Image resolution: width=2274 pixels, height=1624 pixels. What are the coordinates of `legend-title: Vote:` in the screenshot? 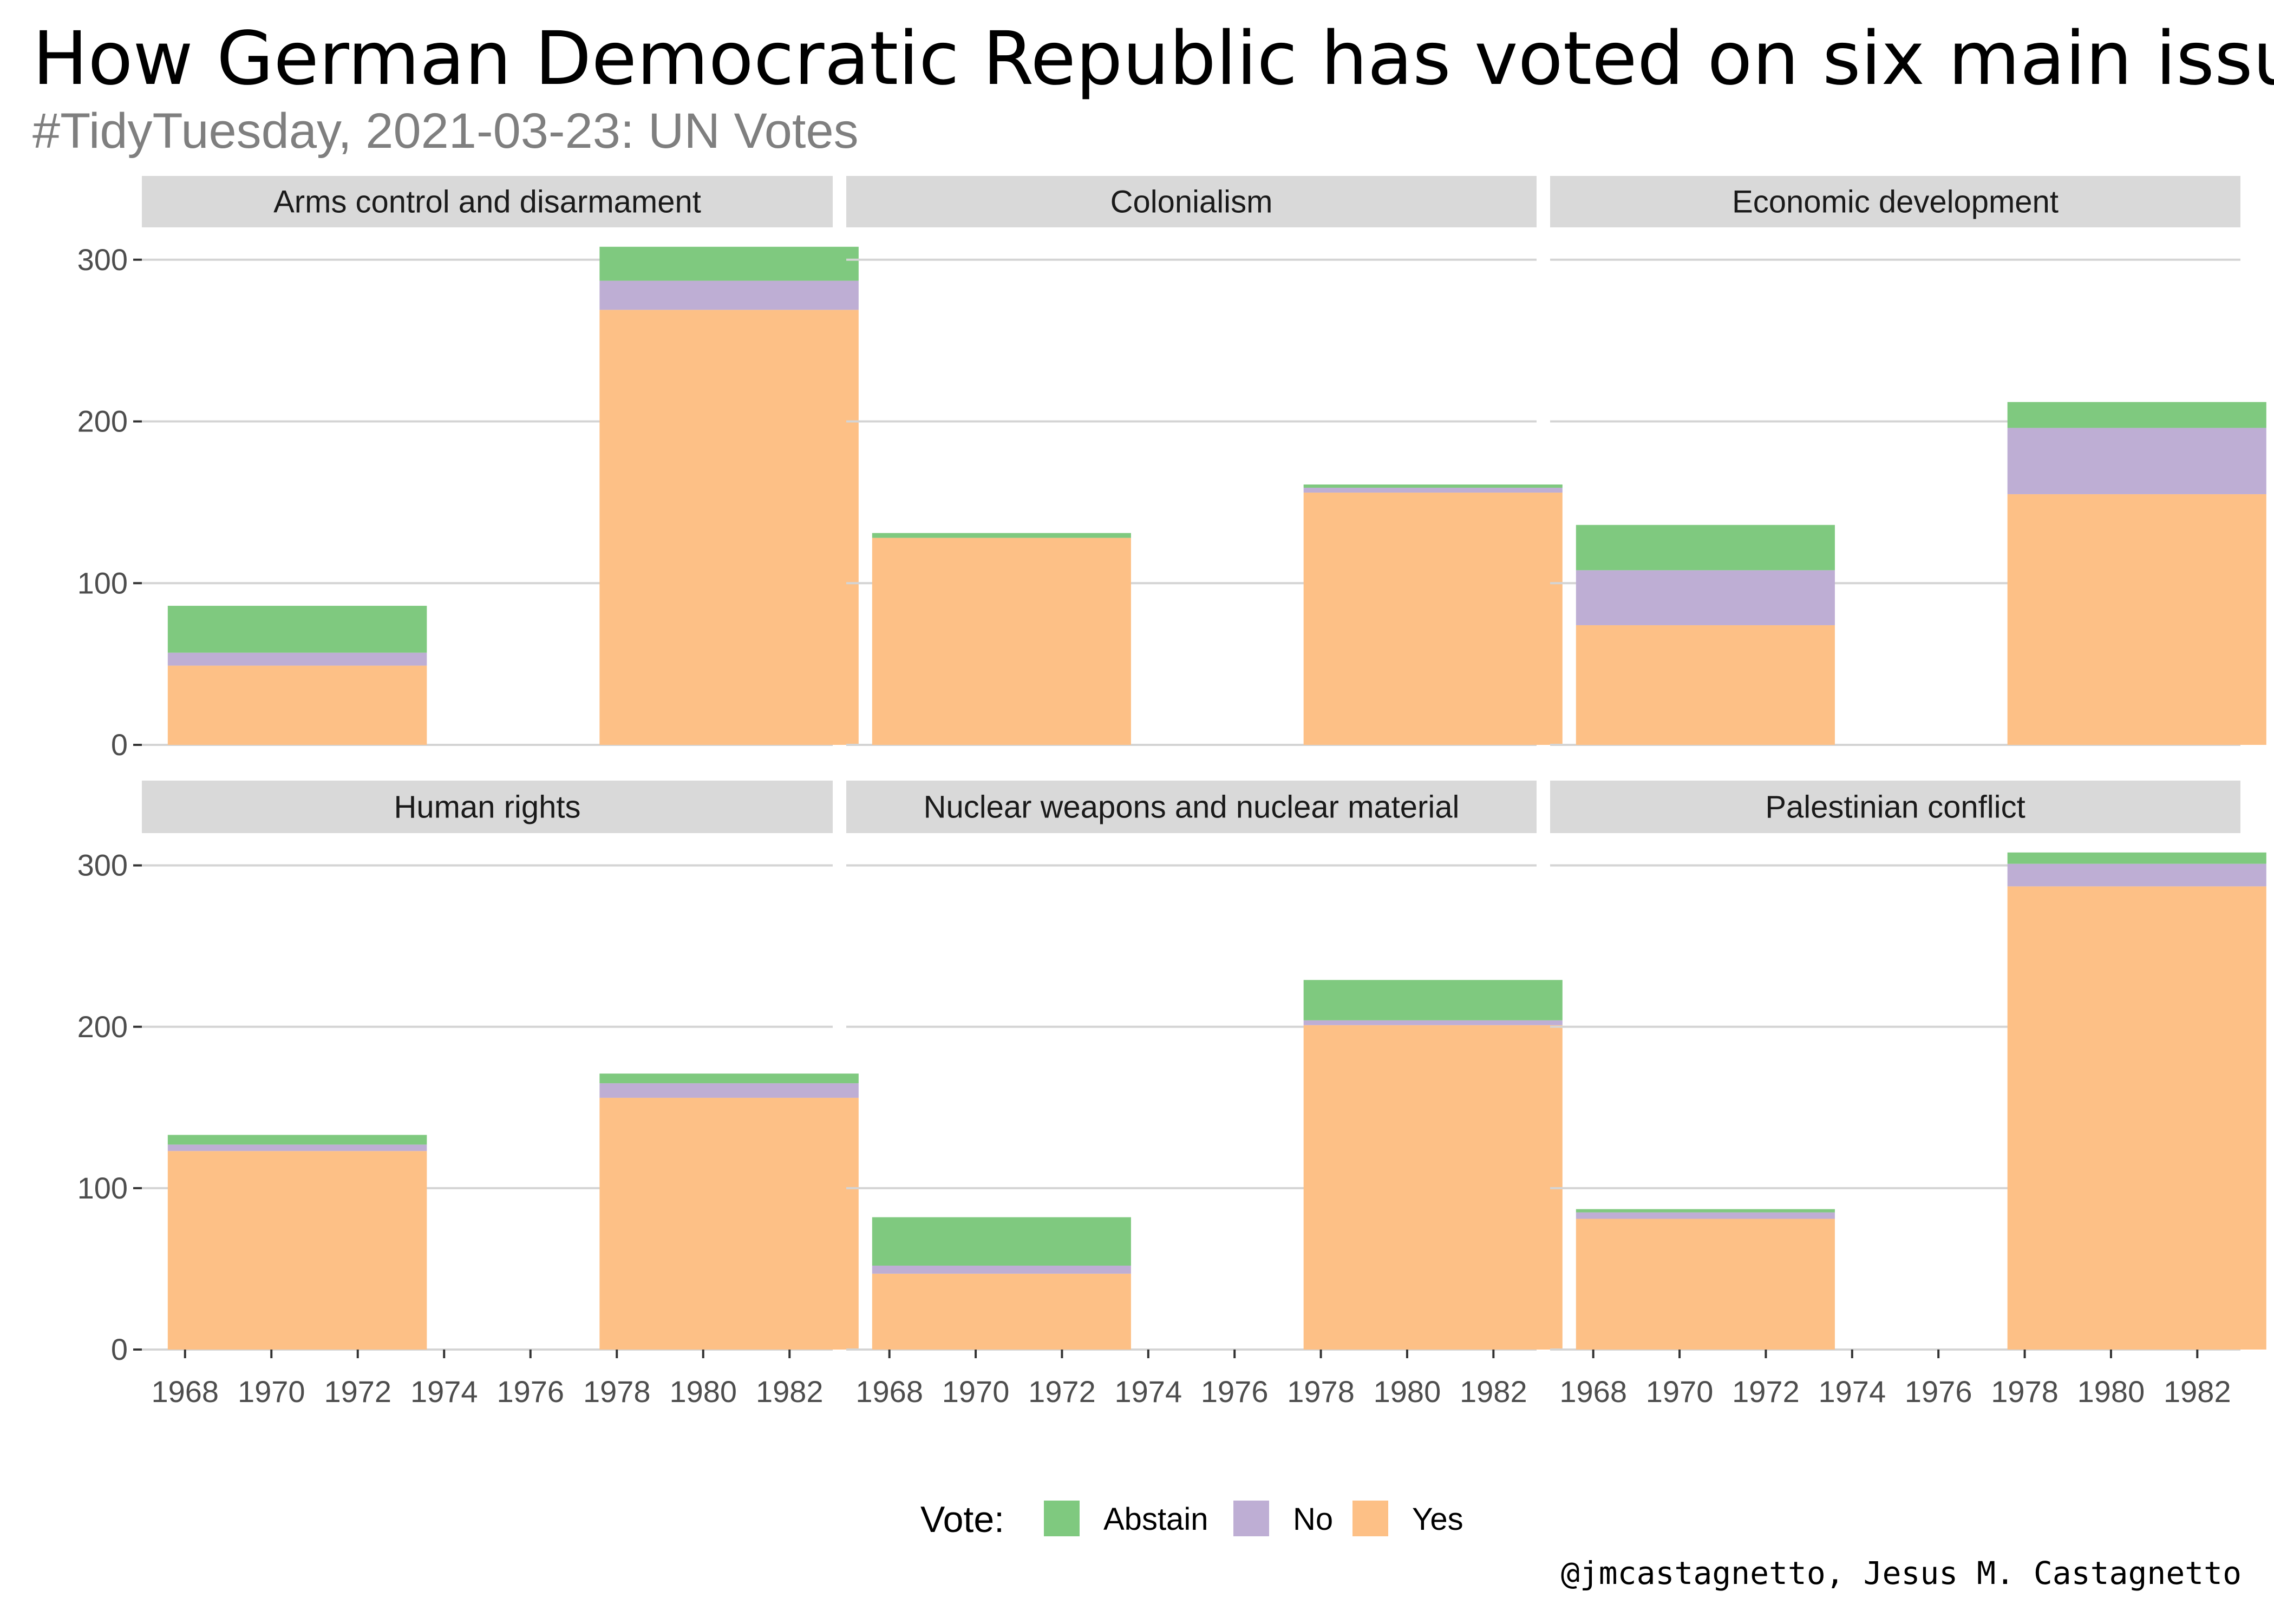 It's located at (962, 1519).